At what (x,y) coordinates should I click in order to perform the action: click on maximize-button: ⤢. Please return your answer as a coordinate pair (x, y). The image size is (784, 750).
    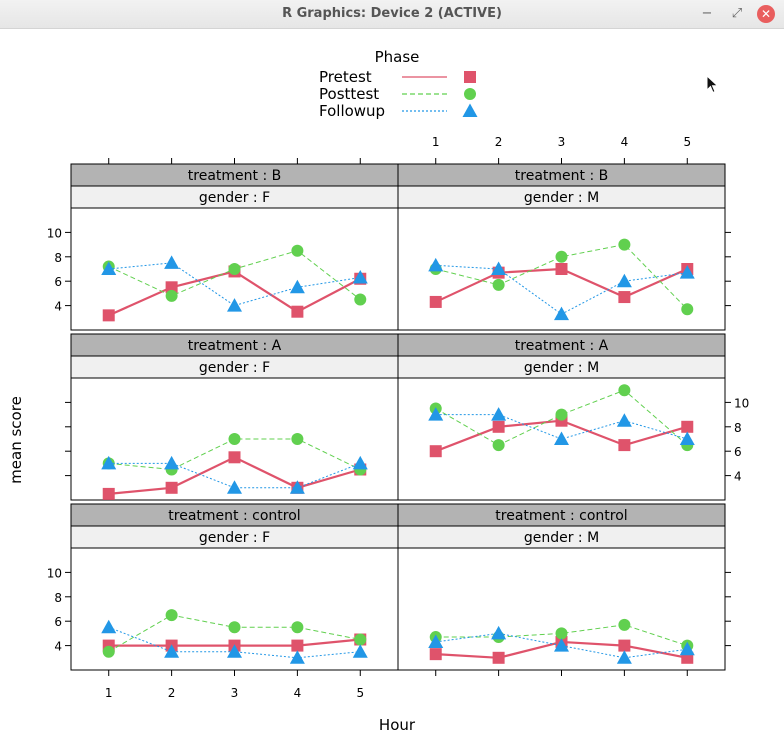
    Looking at the image, I should click on (737, 13).